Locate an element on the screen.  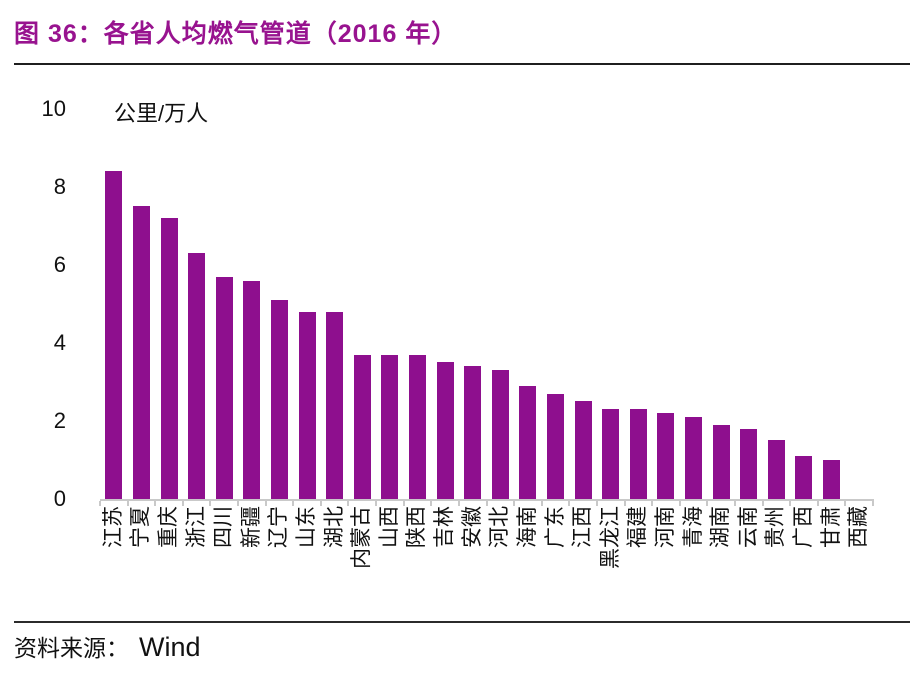
x-axis-label: 吉林 is located at coordinates (445, 527).